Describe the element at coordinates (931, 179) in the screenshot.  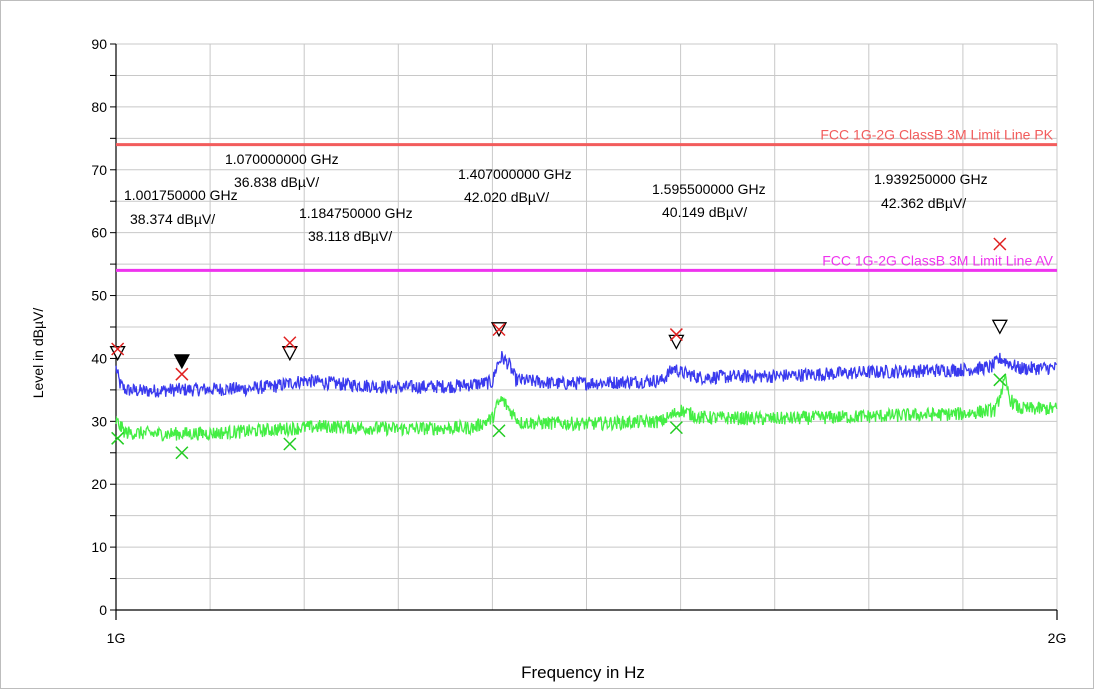
I see `marker-frequency-label: 1.939250000 GHz` at that location.